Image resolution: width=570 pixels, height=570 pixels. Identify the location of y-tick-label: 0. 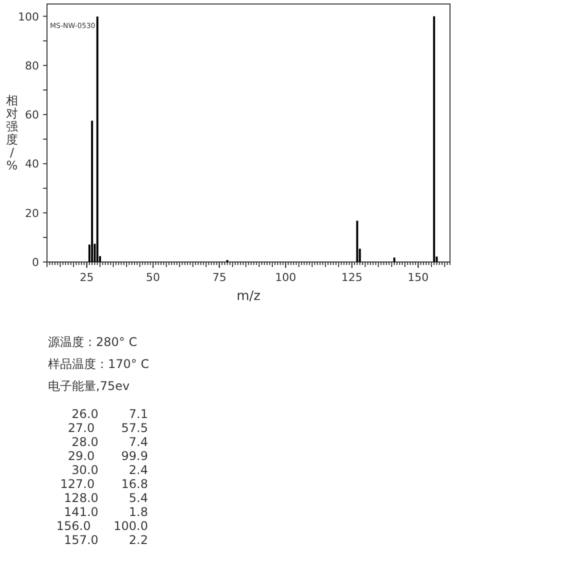
(35, 262).